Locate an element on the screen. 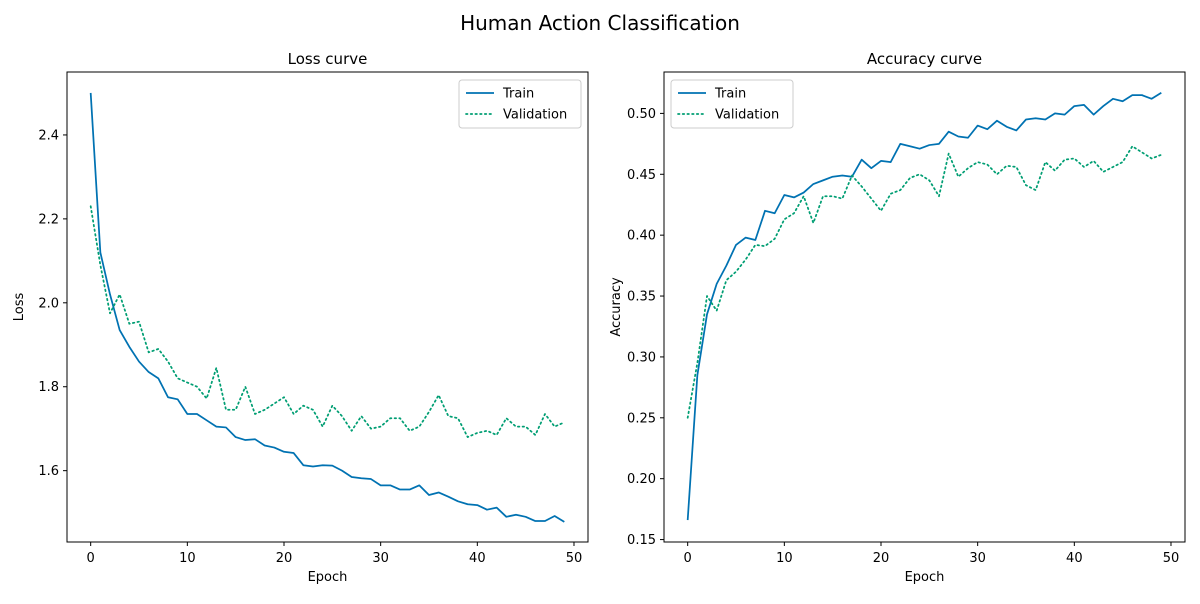  loss-y-tick-label: 1.8 is located at coordinates (48, 387).